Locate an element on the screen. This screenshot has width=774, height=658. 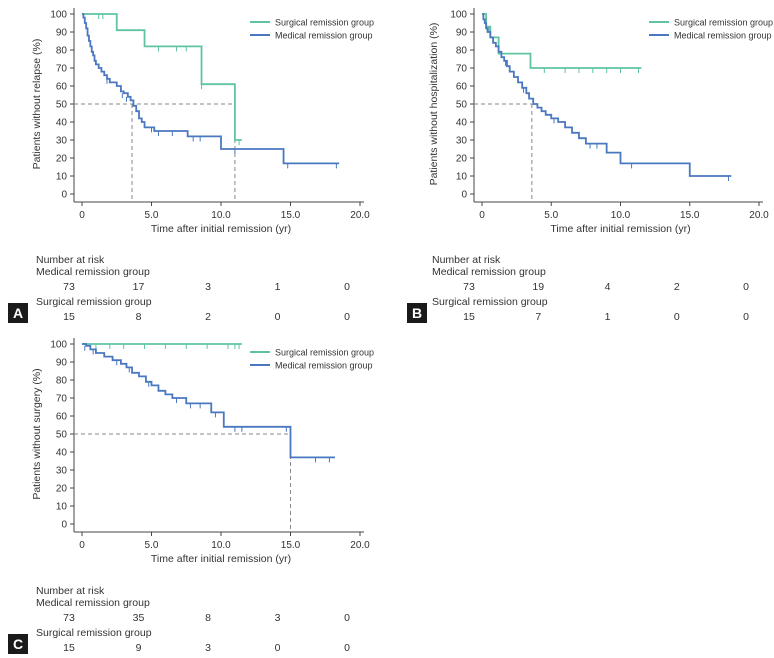
risk-count: 19 is located at coordinates (538, 287).